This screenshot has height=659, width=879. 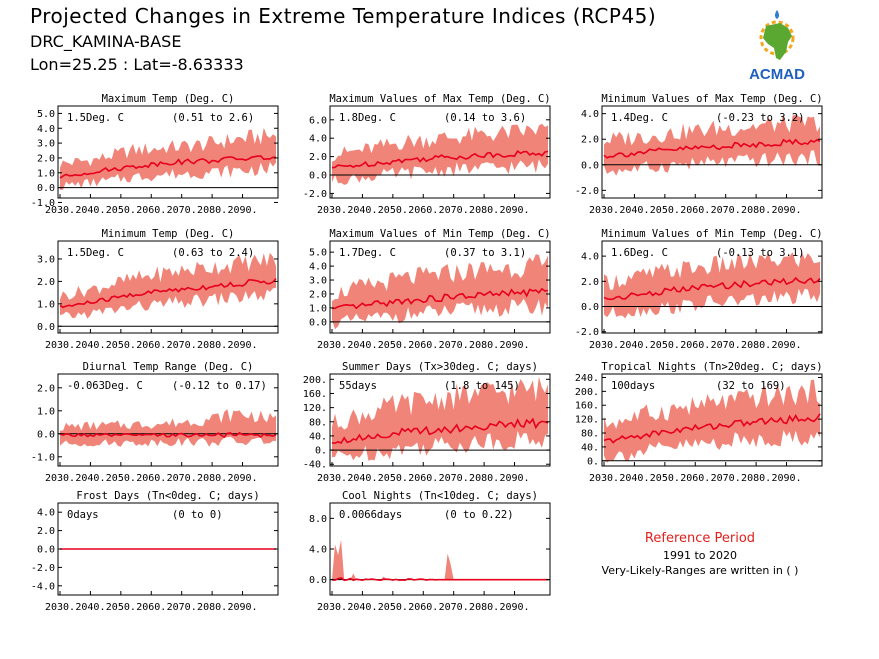 What do you see at coordinates (711, 234) in the screenshot?
I see `panel-title: Minimum Values of Min Temp (Deg. C)` at bounding box center [711, 234].